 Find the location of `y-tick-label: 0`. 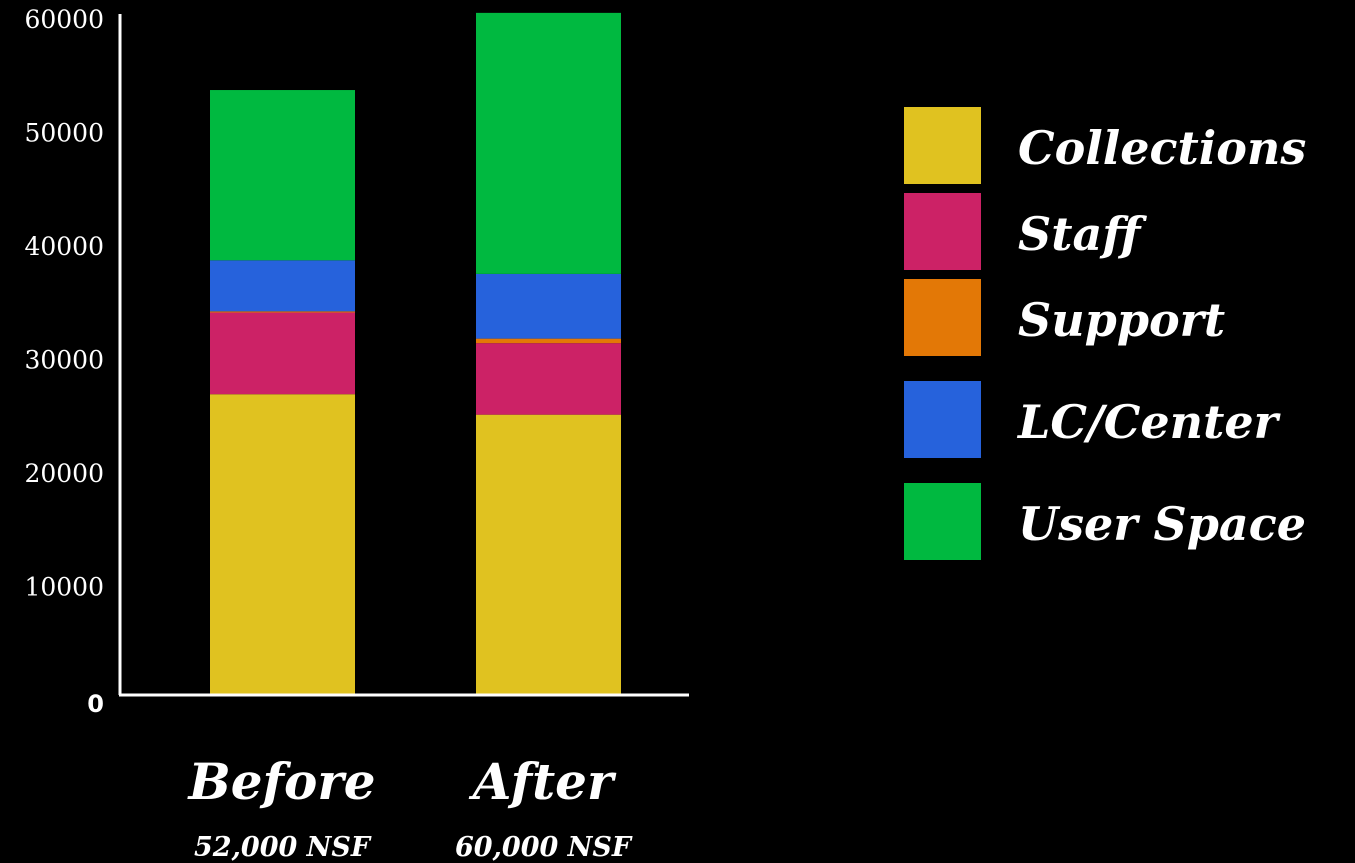

y-tick-label: 0 is located at coordinates (95, 704).